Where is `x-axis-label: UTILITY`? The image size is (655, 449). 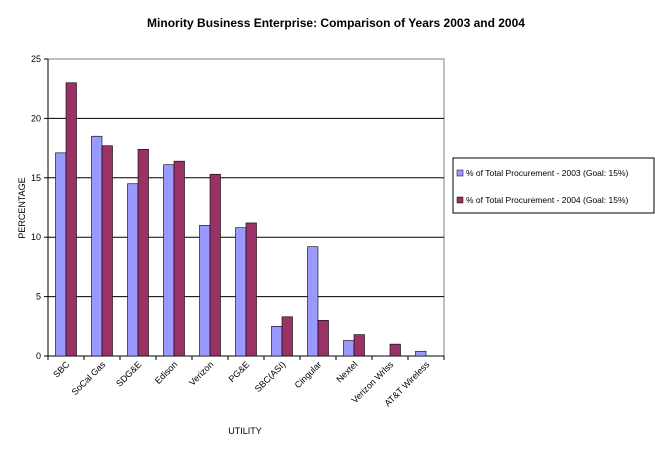
x-axis-label: UTILITY is located at coordinates (245, 431).